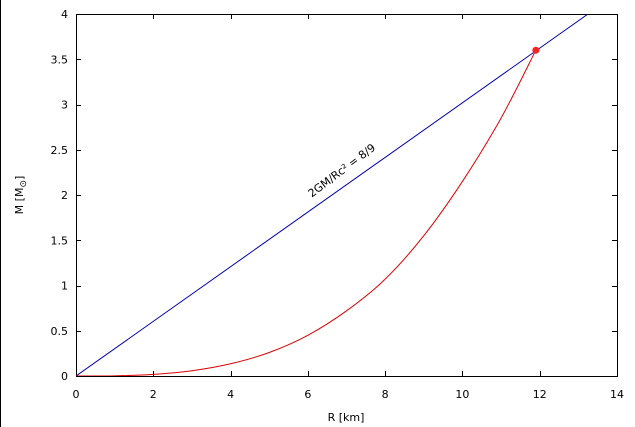  I want to click on maximum-mass-point, so click(536, 50).